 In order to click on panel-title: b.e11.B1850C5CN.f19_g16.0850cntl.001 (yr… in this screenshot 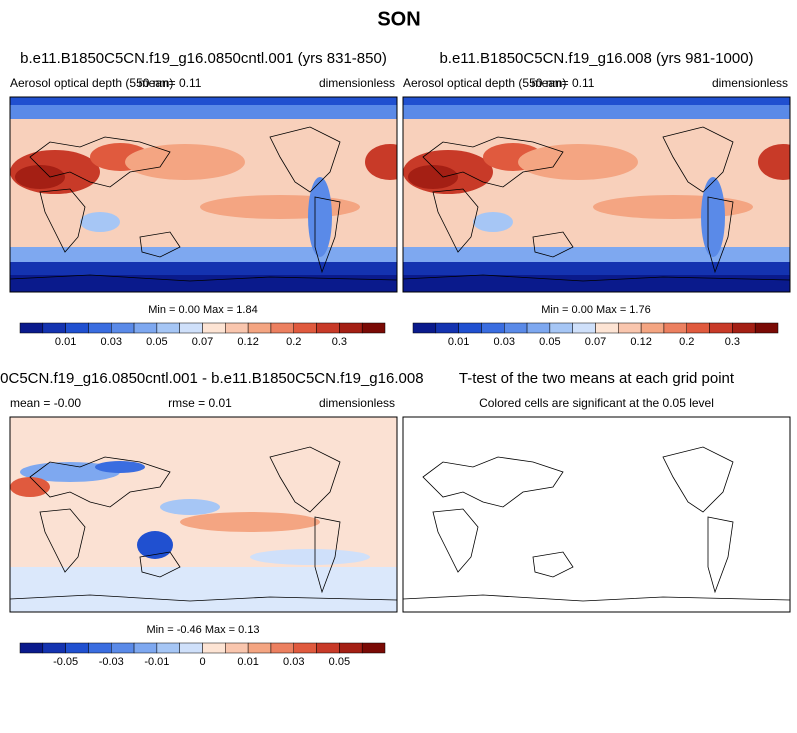, I will do `click(203, 58)`.